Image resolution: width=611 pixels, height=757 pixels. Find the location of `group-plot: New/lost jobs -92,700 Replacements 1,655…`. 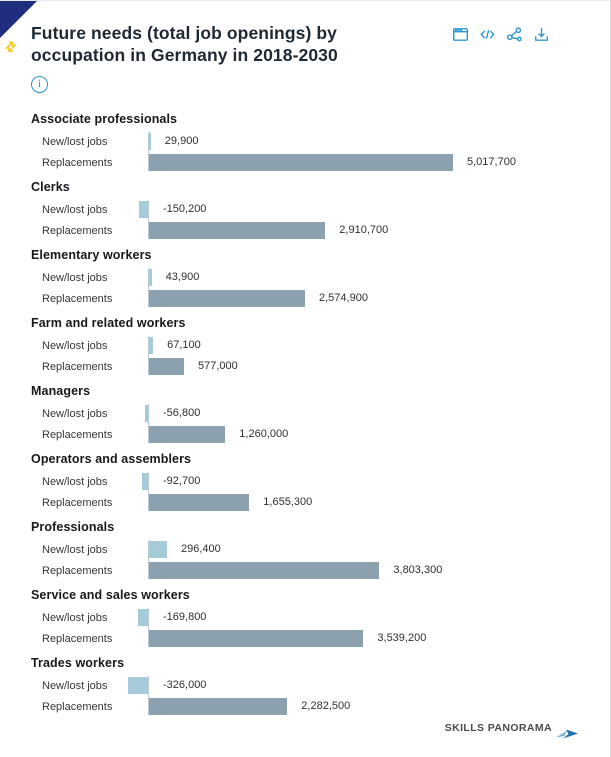

group-plot: New/lost jobs -92,700 Replacements 1,655… is located at coordinates (326, 492).